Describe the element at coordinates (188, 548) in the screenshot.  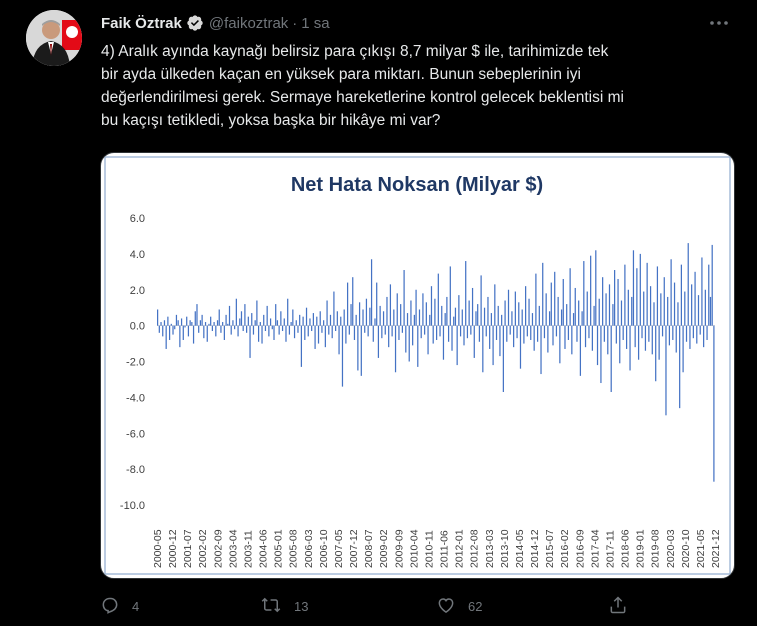
I see `x-tick-label: 2001-07` at that location.